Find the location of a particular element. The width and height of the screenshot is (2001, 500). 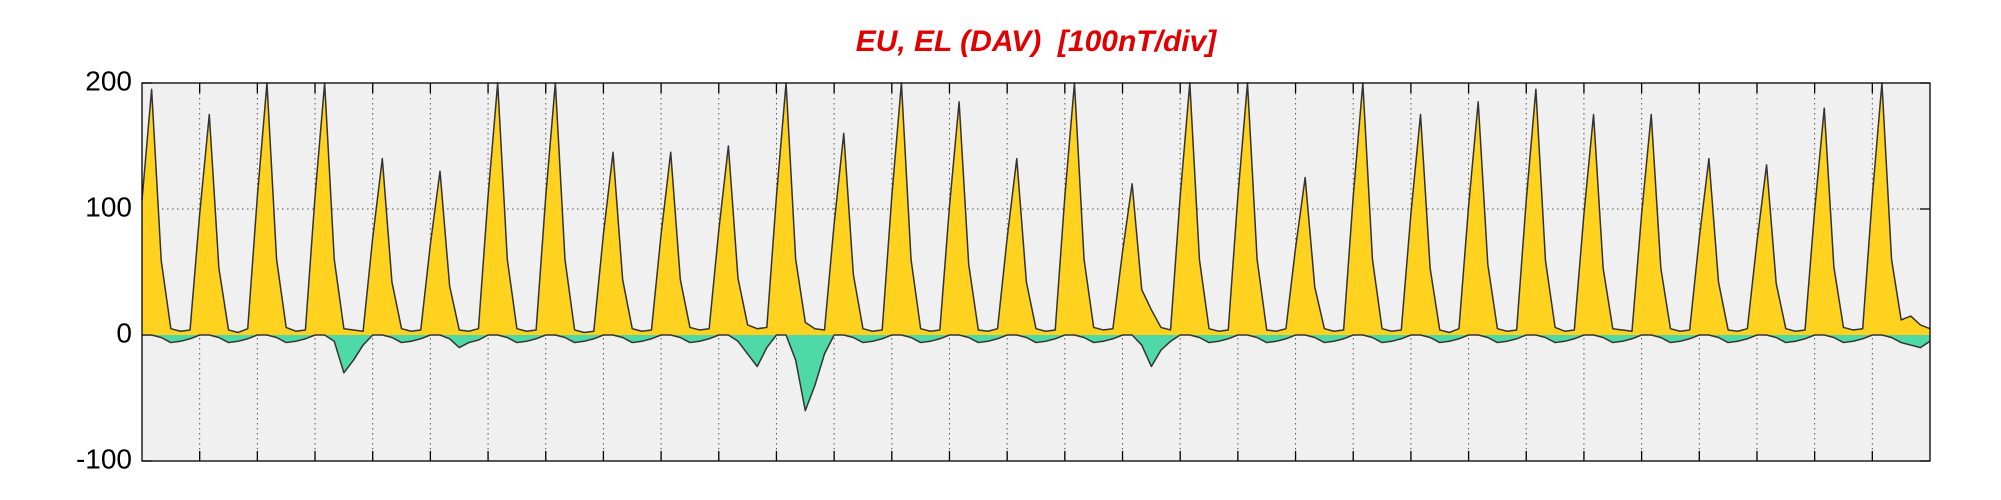

y-tick-label: 0 is located at coordinates (124, 332).